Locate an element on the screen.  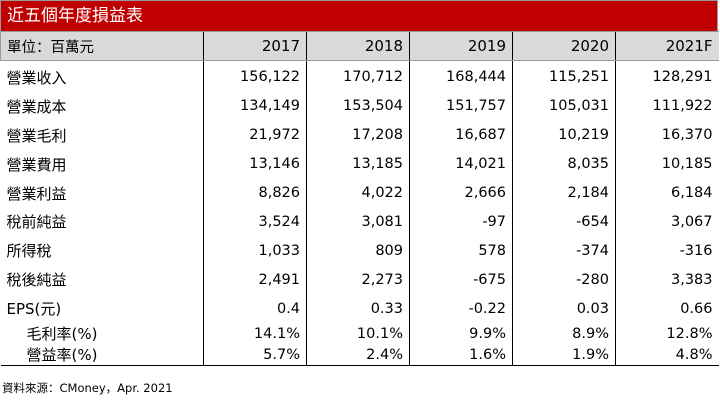
cell-value: 8,035 is located at coordinates (564, 164).